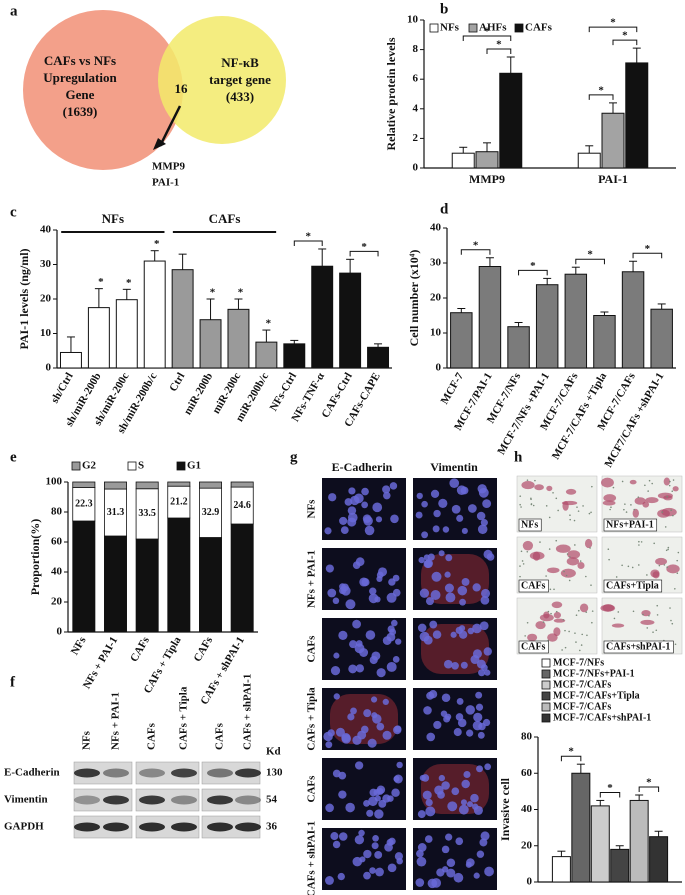 The height and width of the screenshot is (895, 685). I want to click on legend-swatch, so click(546, 696).